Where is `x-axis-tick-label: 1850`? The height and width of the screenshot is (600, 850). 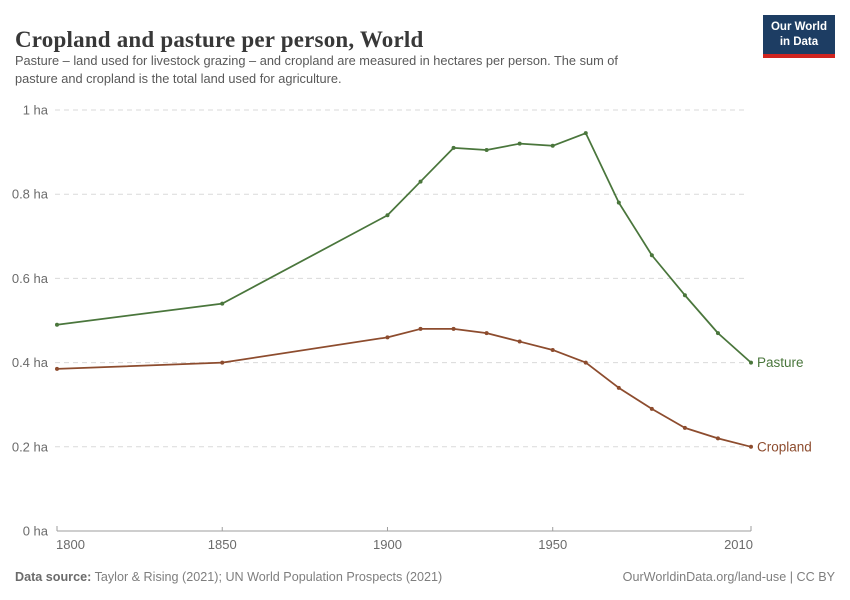
x-axis-tick-label: 1850 is located at coordinates (222, 544).